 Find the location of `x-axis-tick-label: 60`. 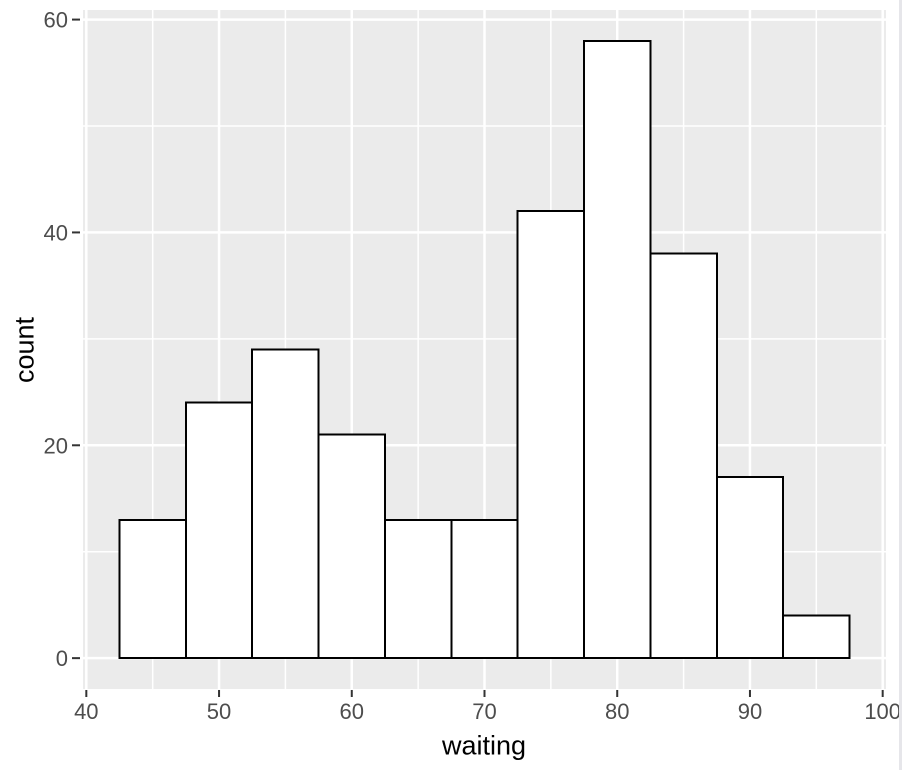

x-axis-tick-label: 60 is located at coordinates (352, 711).